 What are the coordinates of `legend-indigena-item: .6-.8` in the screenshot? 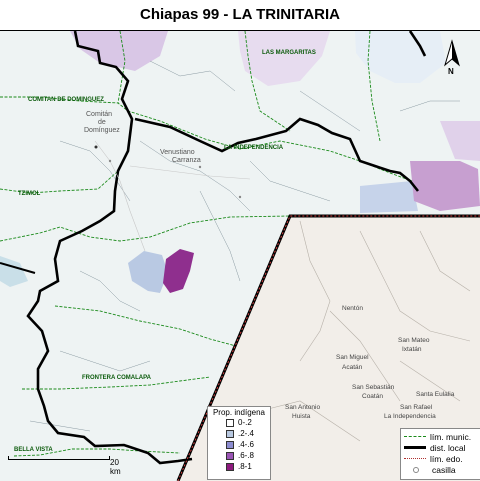 It's located at (239, 455).